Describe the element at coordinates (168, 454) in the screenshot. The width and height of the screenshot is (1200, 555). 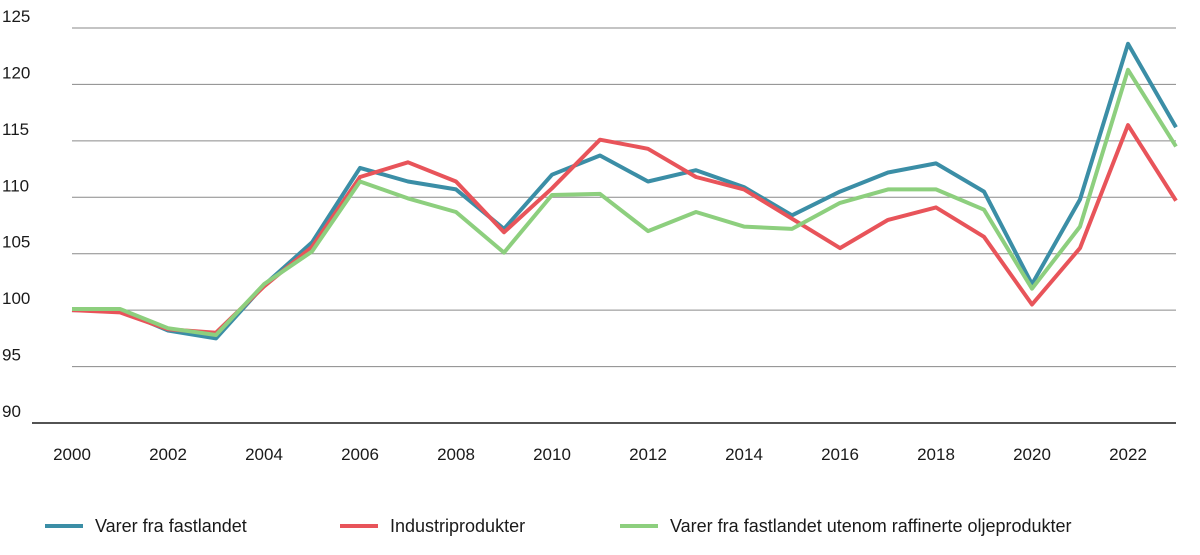
I see `x-tick-label: 2002` at that location.